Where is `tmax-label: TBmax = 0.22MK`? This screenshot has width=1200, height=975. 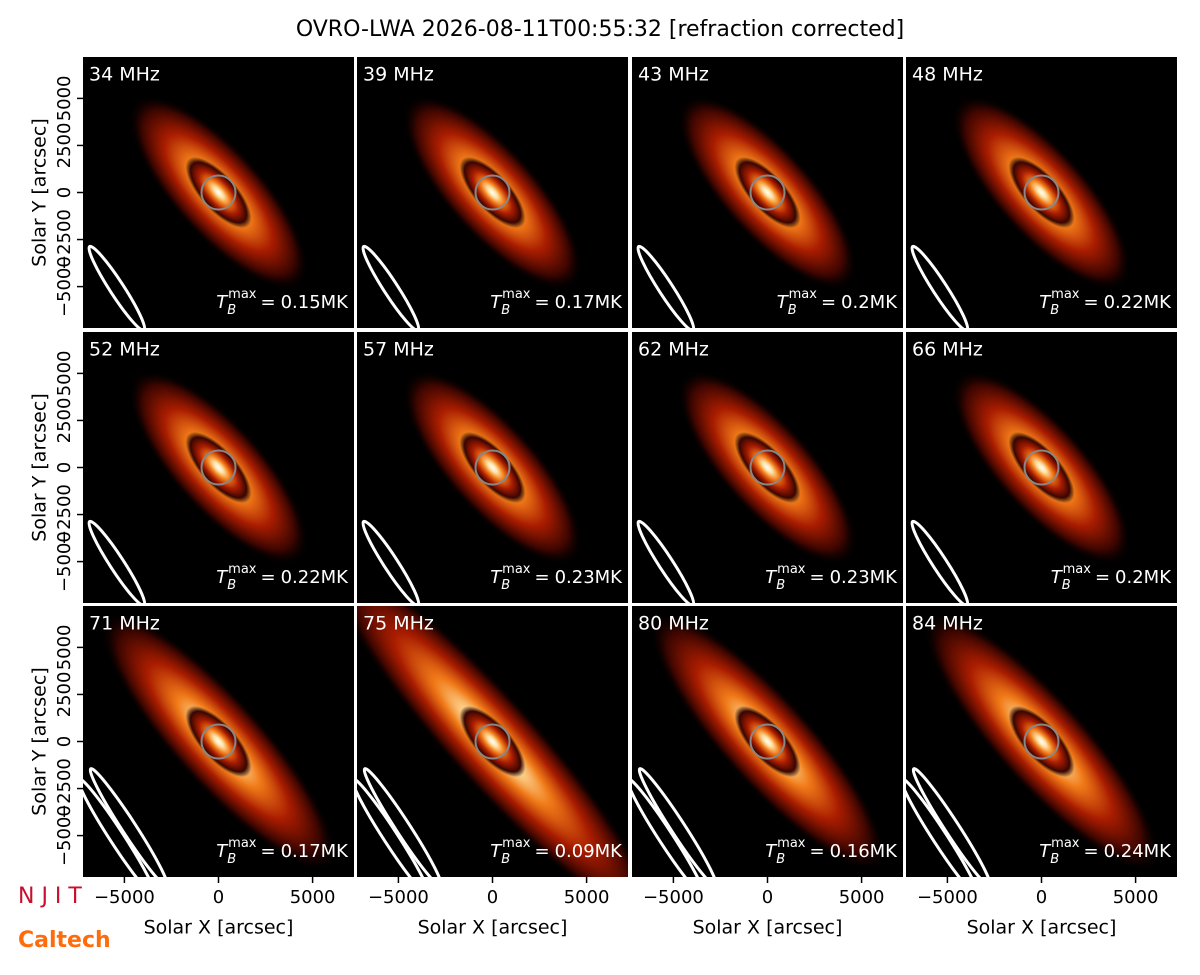
tmax-label: TBmax = 0.22MK is located at coordinates (282, 577).